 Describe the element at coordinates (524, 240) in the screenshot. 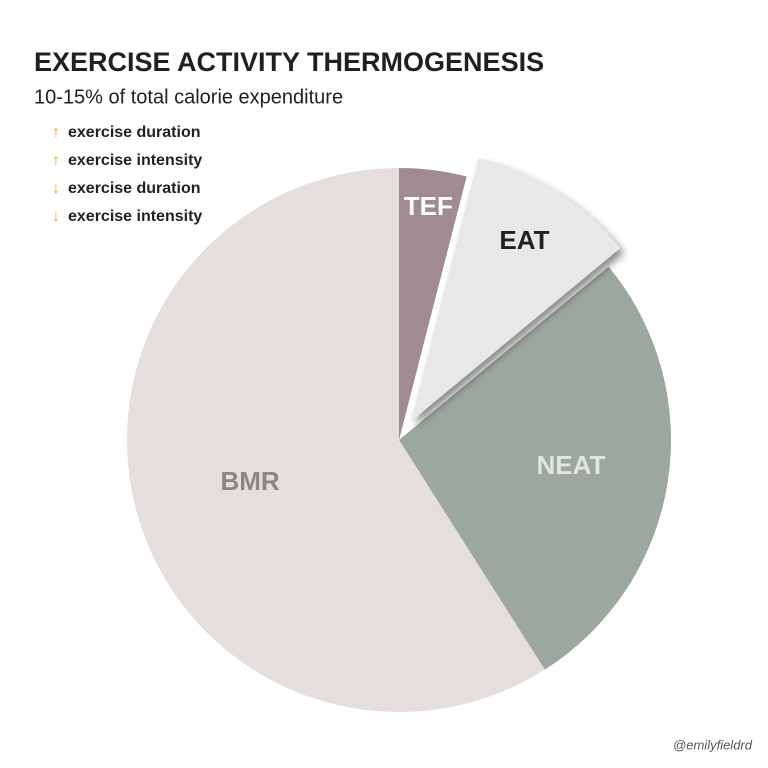

I see `slice-label: EAT` at that location.